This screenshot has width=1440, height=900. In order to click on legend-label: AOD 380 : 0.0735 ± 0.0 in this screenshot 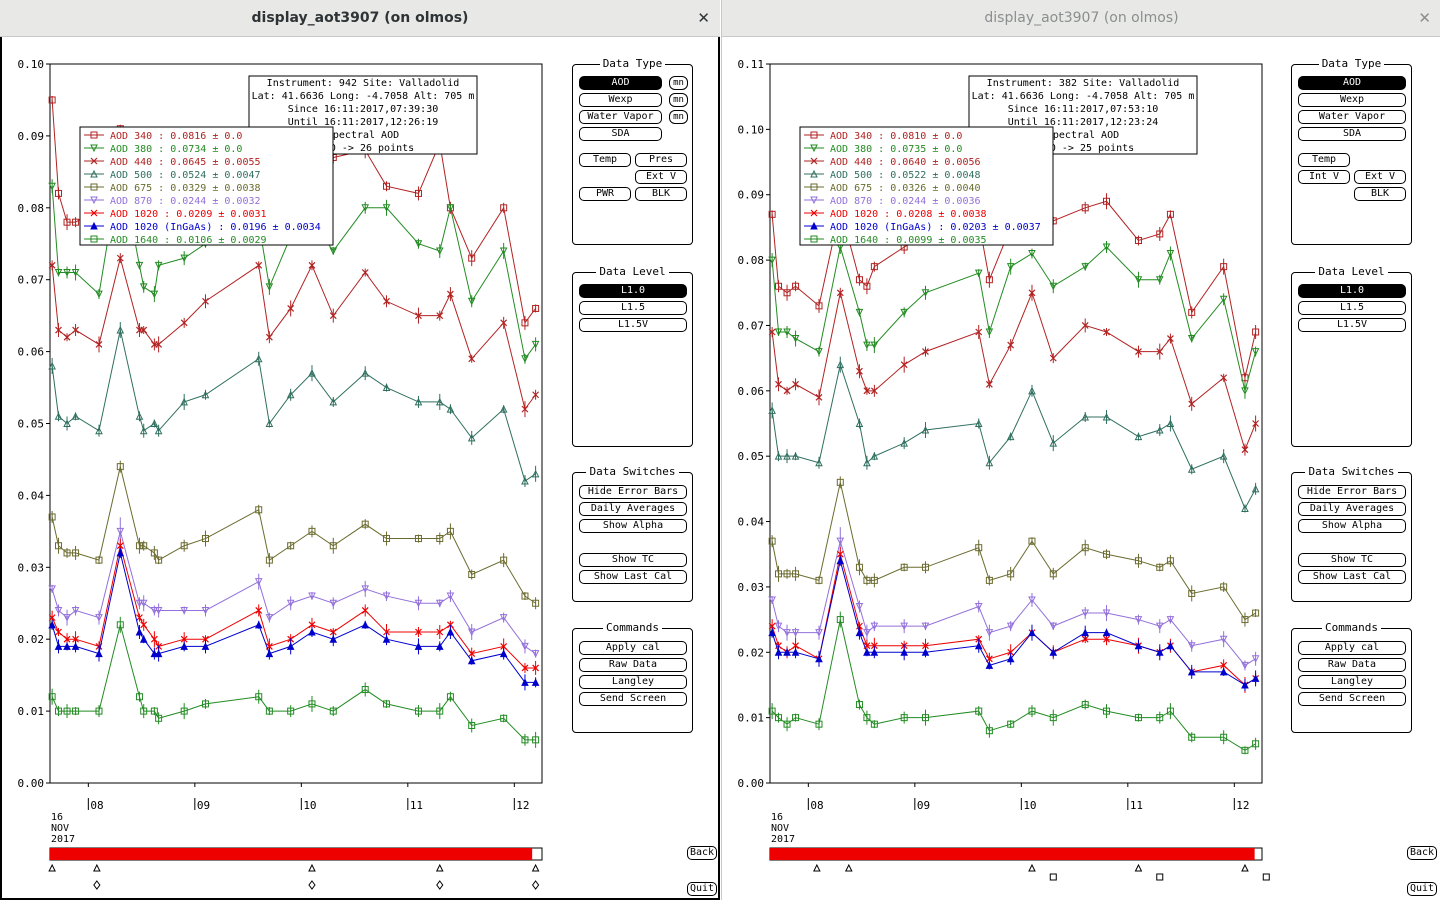, I will do `click(896, 149)`.